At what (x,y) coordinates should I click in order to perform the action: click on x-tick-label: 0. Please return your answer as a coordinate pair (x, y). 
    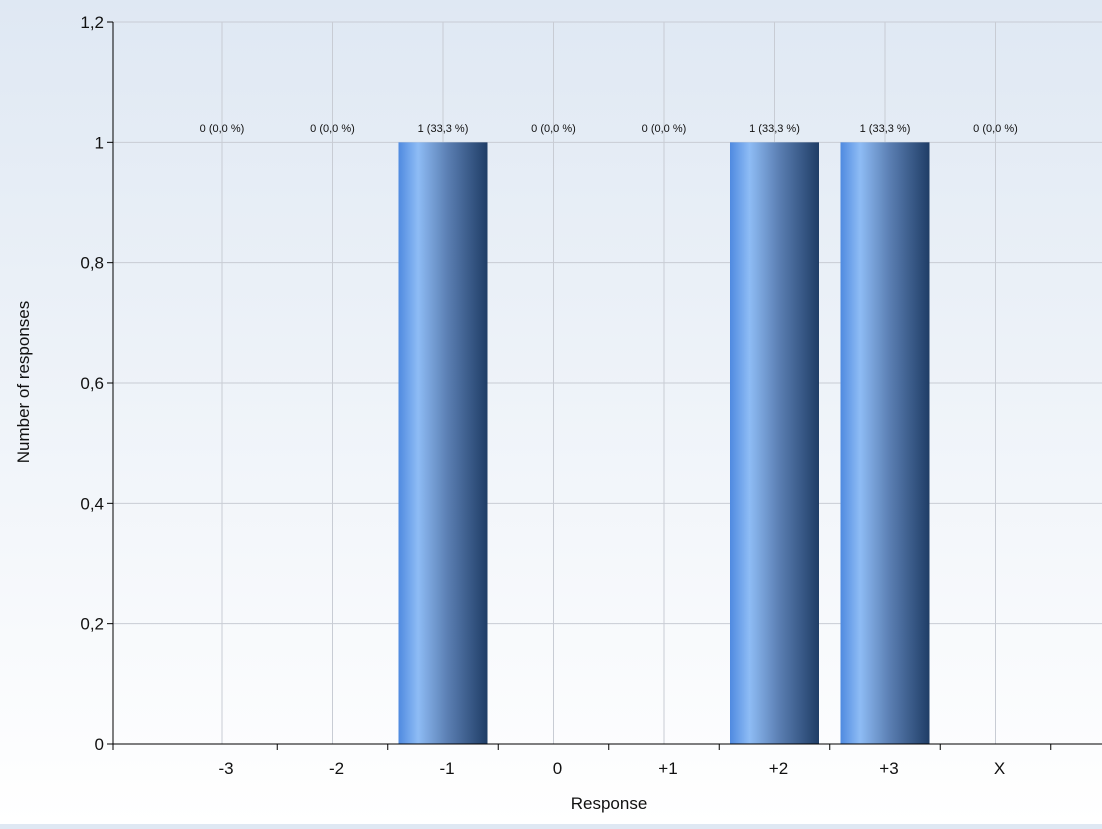
    Looking at the image, I should click on (557, 768).